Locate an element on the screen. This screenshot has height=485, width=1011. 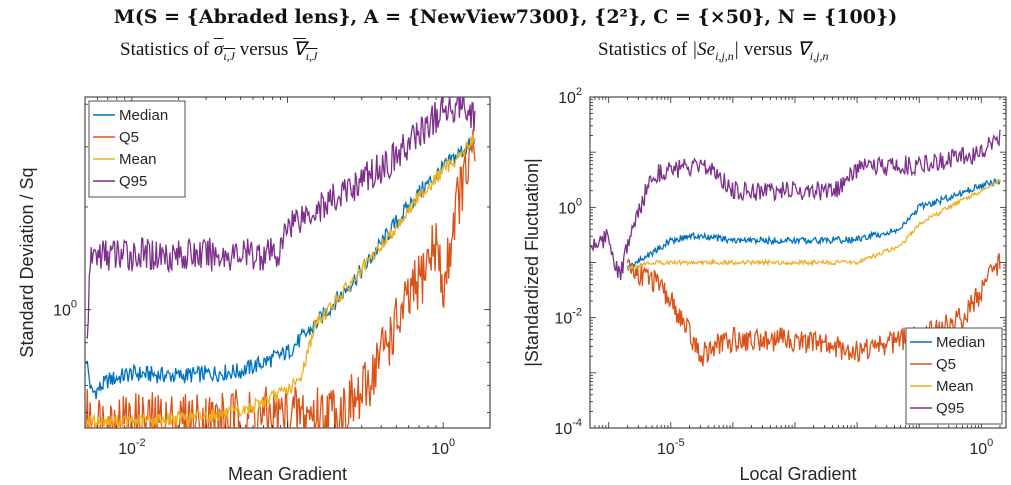
x-tick-label: 10⁻⁵ is located at coordinates (671, 447).